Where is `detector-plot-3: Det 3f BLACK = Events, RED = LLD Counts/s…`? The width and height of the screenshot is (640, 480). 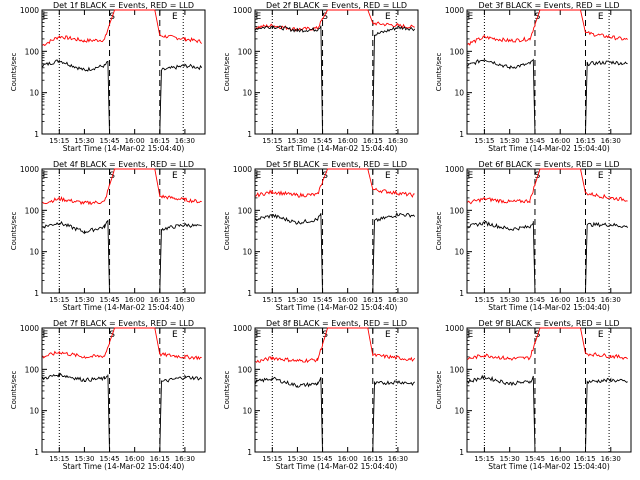
detector-plot-3: Det 3f BLACK = Events, RED = LLD Counts/s… is located at coordinates (533, 77).